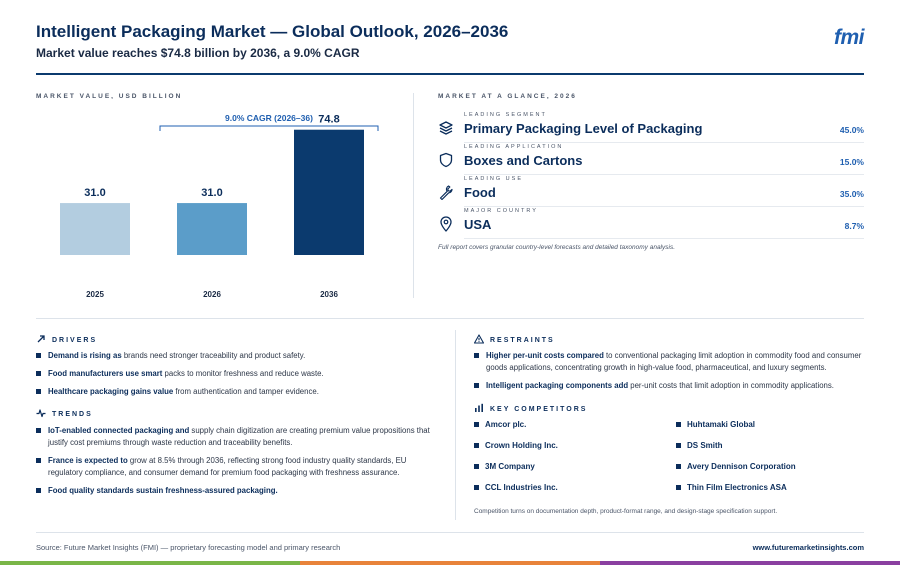 The width and height of the screenshot is (900, 565). I want to click on x-tick-label: 2036, so click(329, 294).